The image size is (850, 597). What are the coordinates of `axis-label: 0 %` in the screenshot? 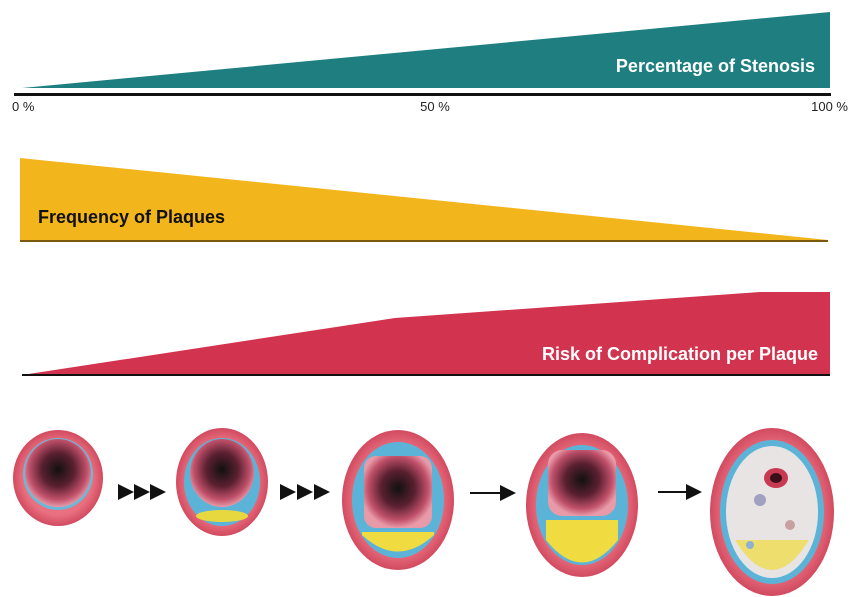 It's located at (23, 106).